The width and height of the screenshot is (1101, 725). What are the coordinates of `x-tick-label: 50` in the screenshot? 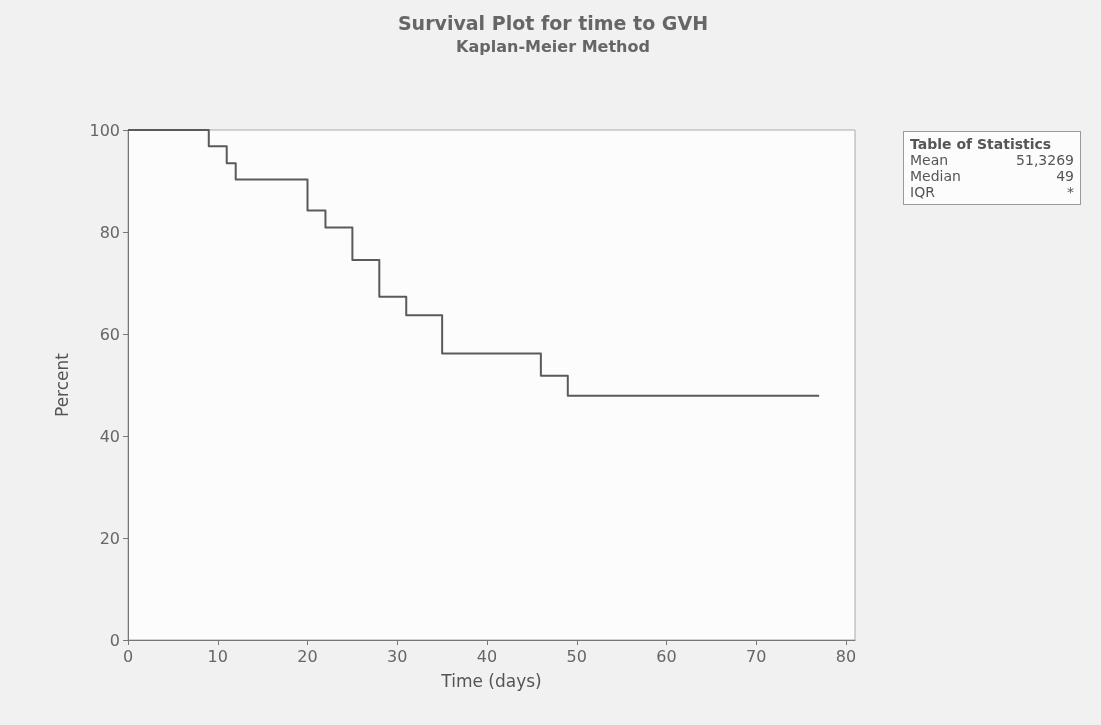 It's located at (576, 656).